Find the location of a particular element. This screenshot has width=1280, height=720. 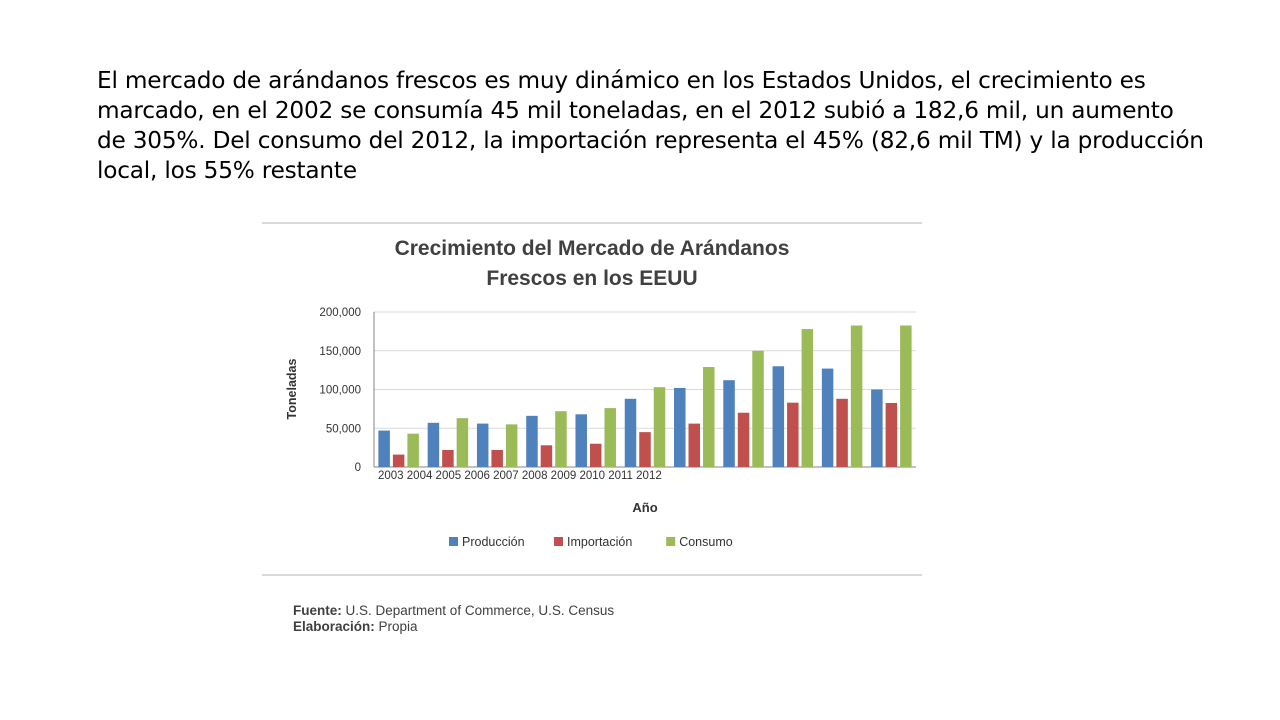

y-tick-label: 0 is located at coordinates (358, 468).